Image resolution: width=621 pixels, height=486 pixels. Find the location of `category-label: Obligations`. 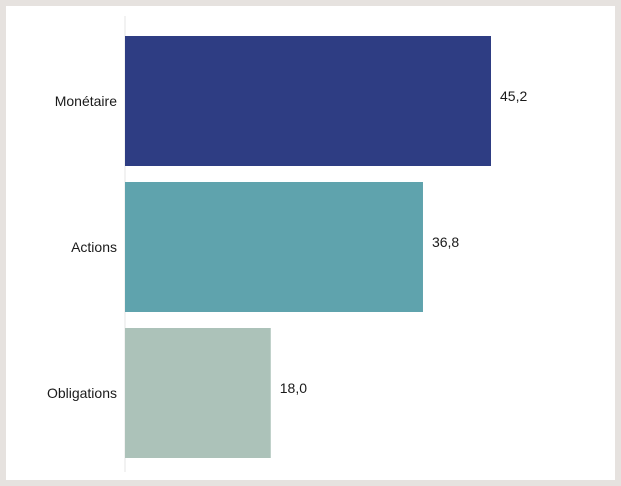

category-label: Obligations is located at coordinates (82, 393).